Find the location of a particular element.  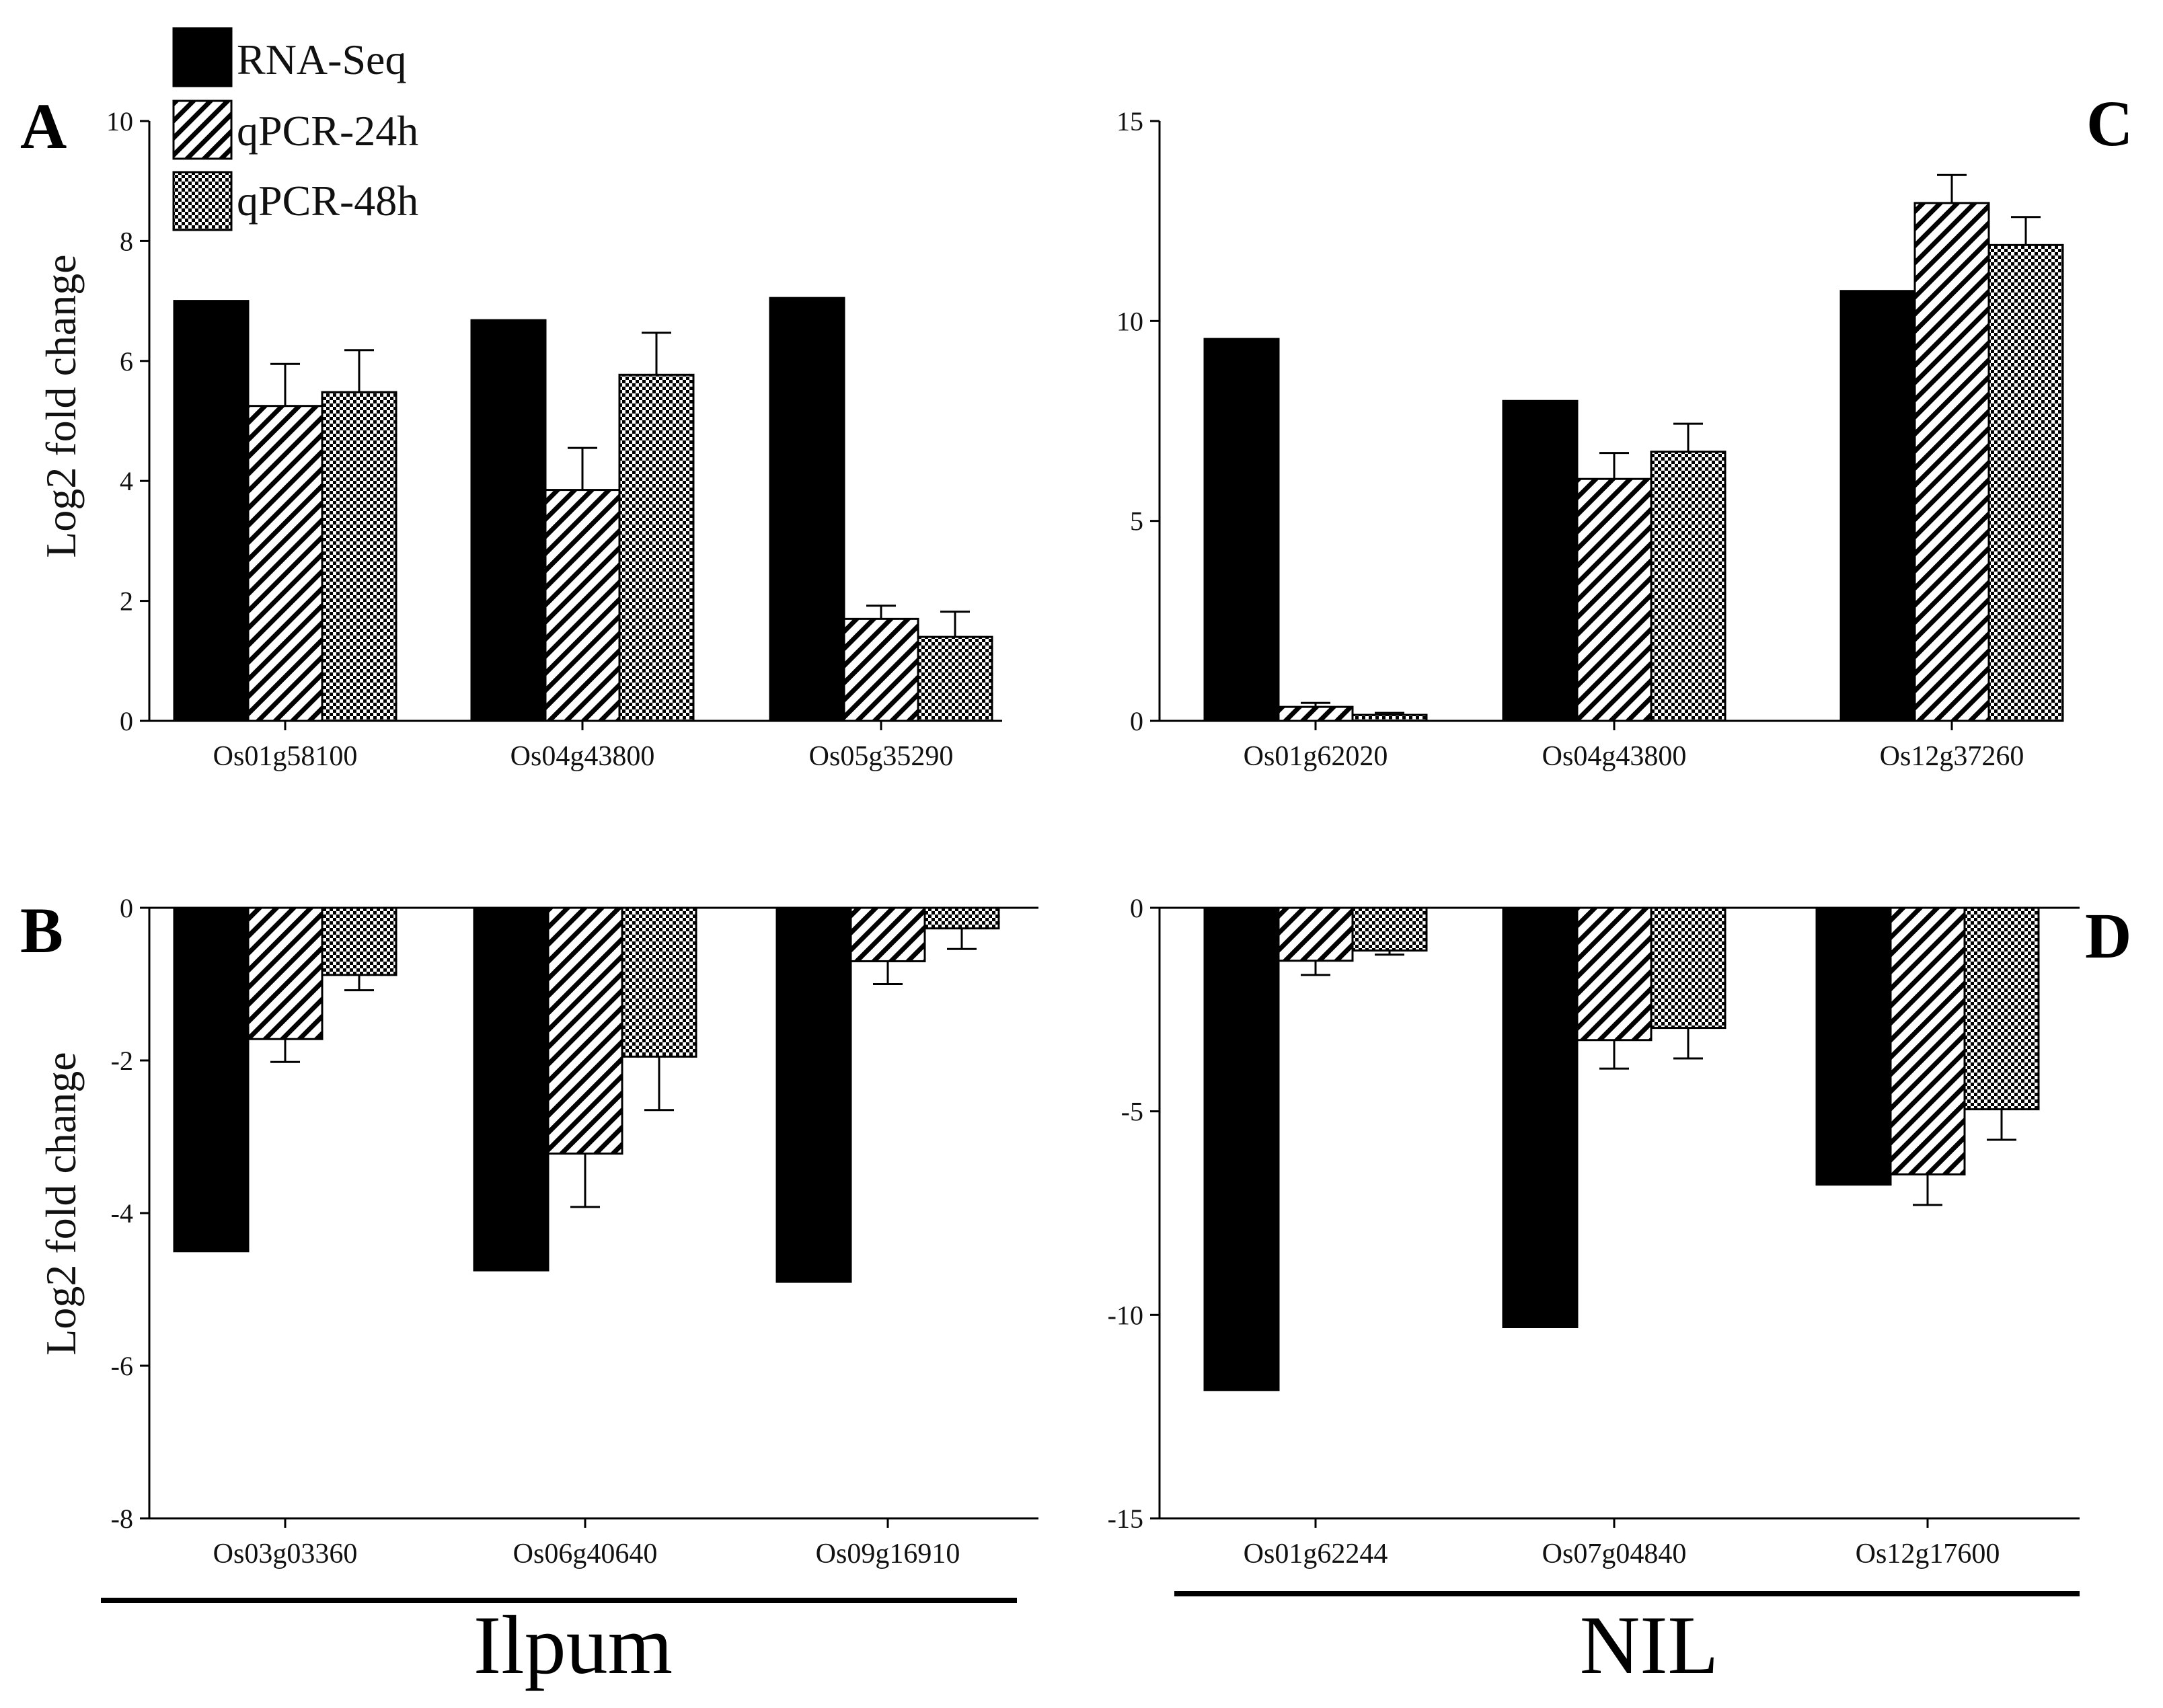

group-label-ilpum: Ilpum is located at coordinates (573, 1645).